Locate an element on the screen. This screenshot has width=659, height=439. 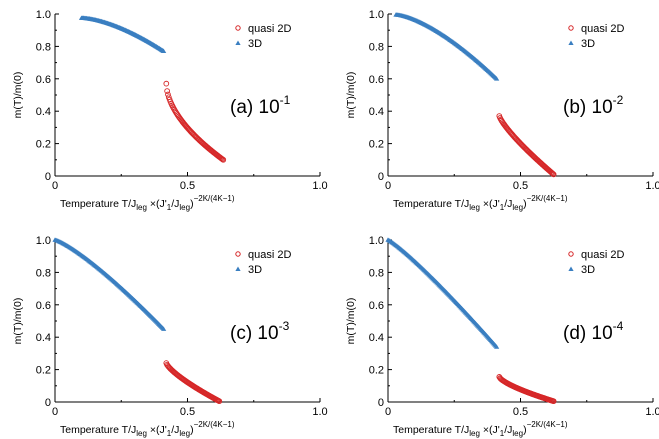
panel-label: (a) 10-1 is located at coordinates (260, 105).